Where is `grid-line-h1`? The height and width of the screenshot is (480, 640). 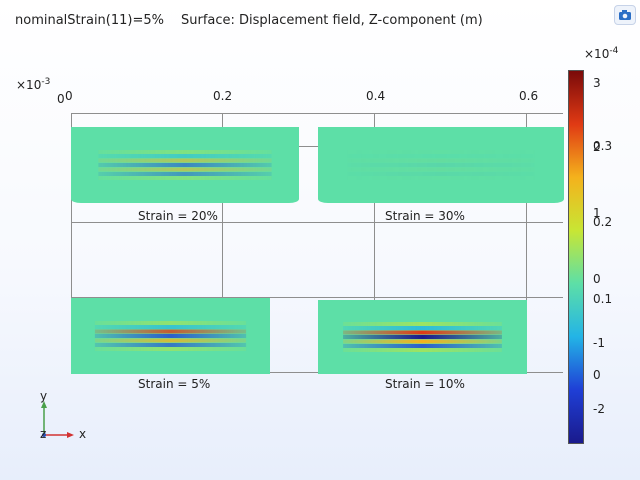 grid-line-h1 is located at coordinates (317, 222).